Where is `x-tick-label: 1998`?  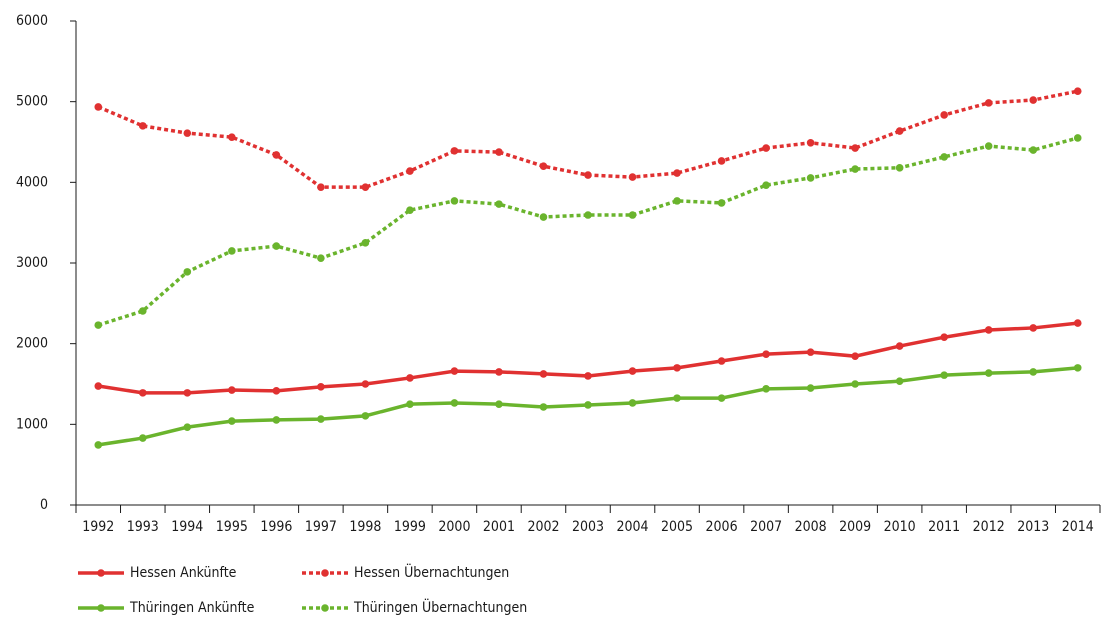
x-tick-label: 1998 is located at coordinates (365, 527).